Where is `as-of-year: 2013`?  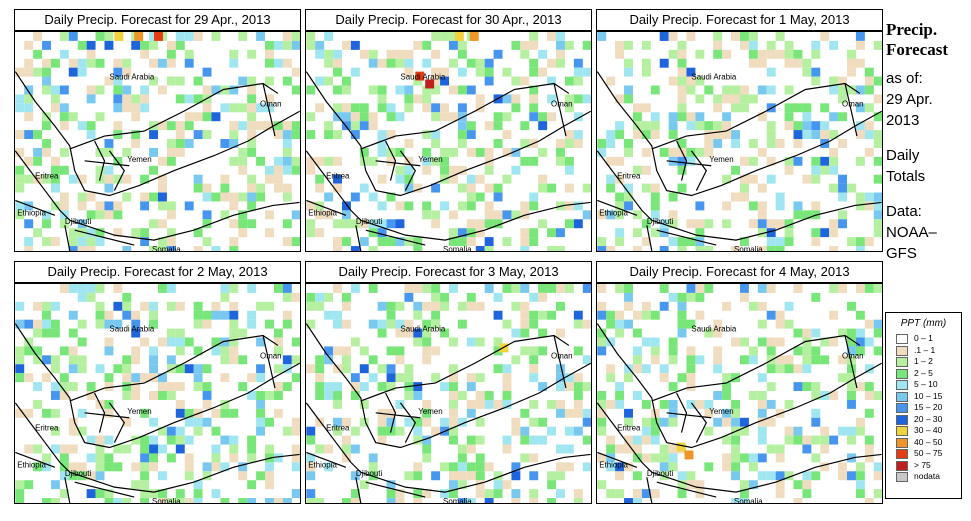
as-of-year: 2013 is located at coordinates (903, 120).